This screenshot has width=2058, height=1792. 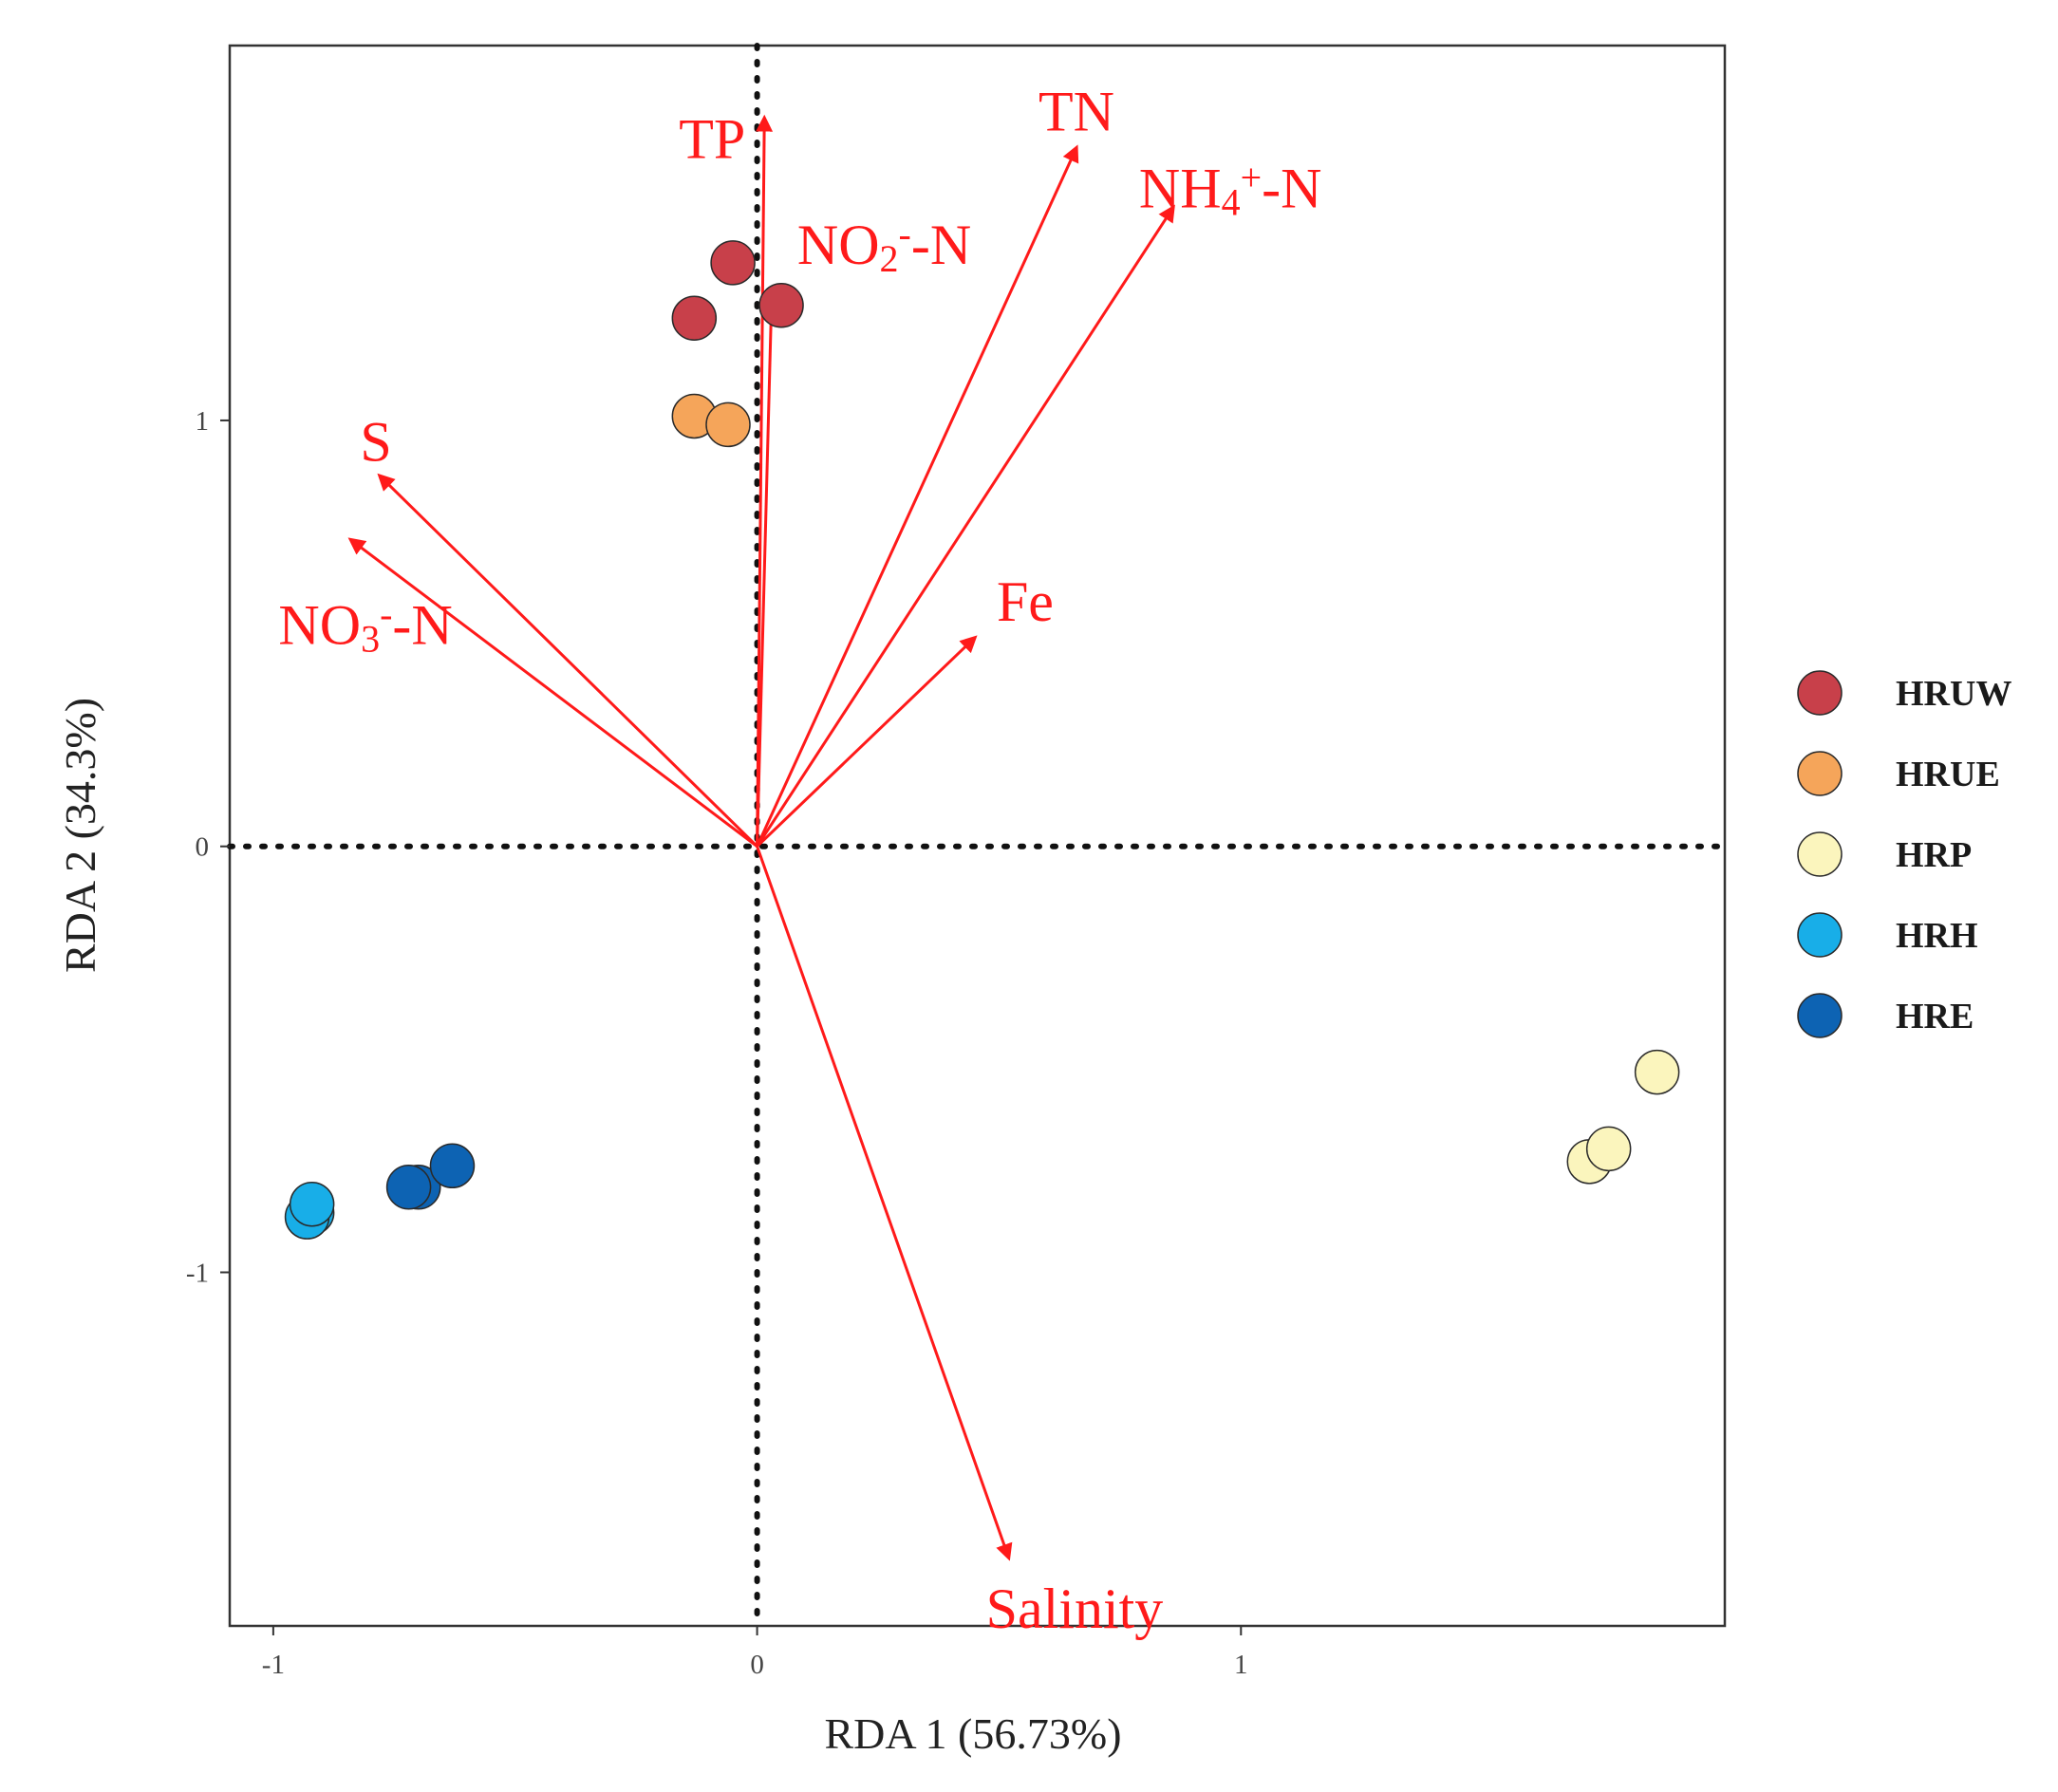 What do you see at coordinates (203, 848) in the screenshot?
I see `y-tick-label: 0` at bounding box center [203, 848].